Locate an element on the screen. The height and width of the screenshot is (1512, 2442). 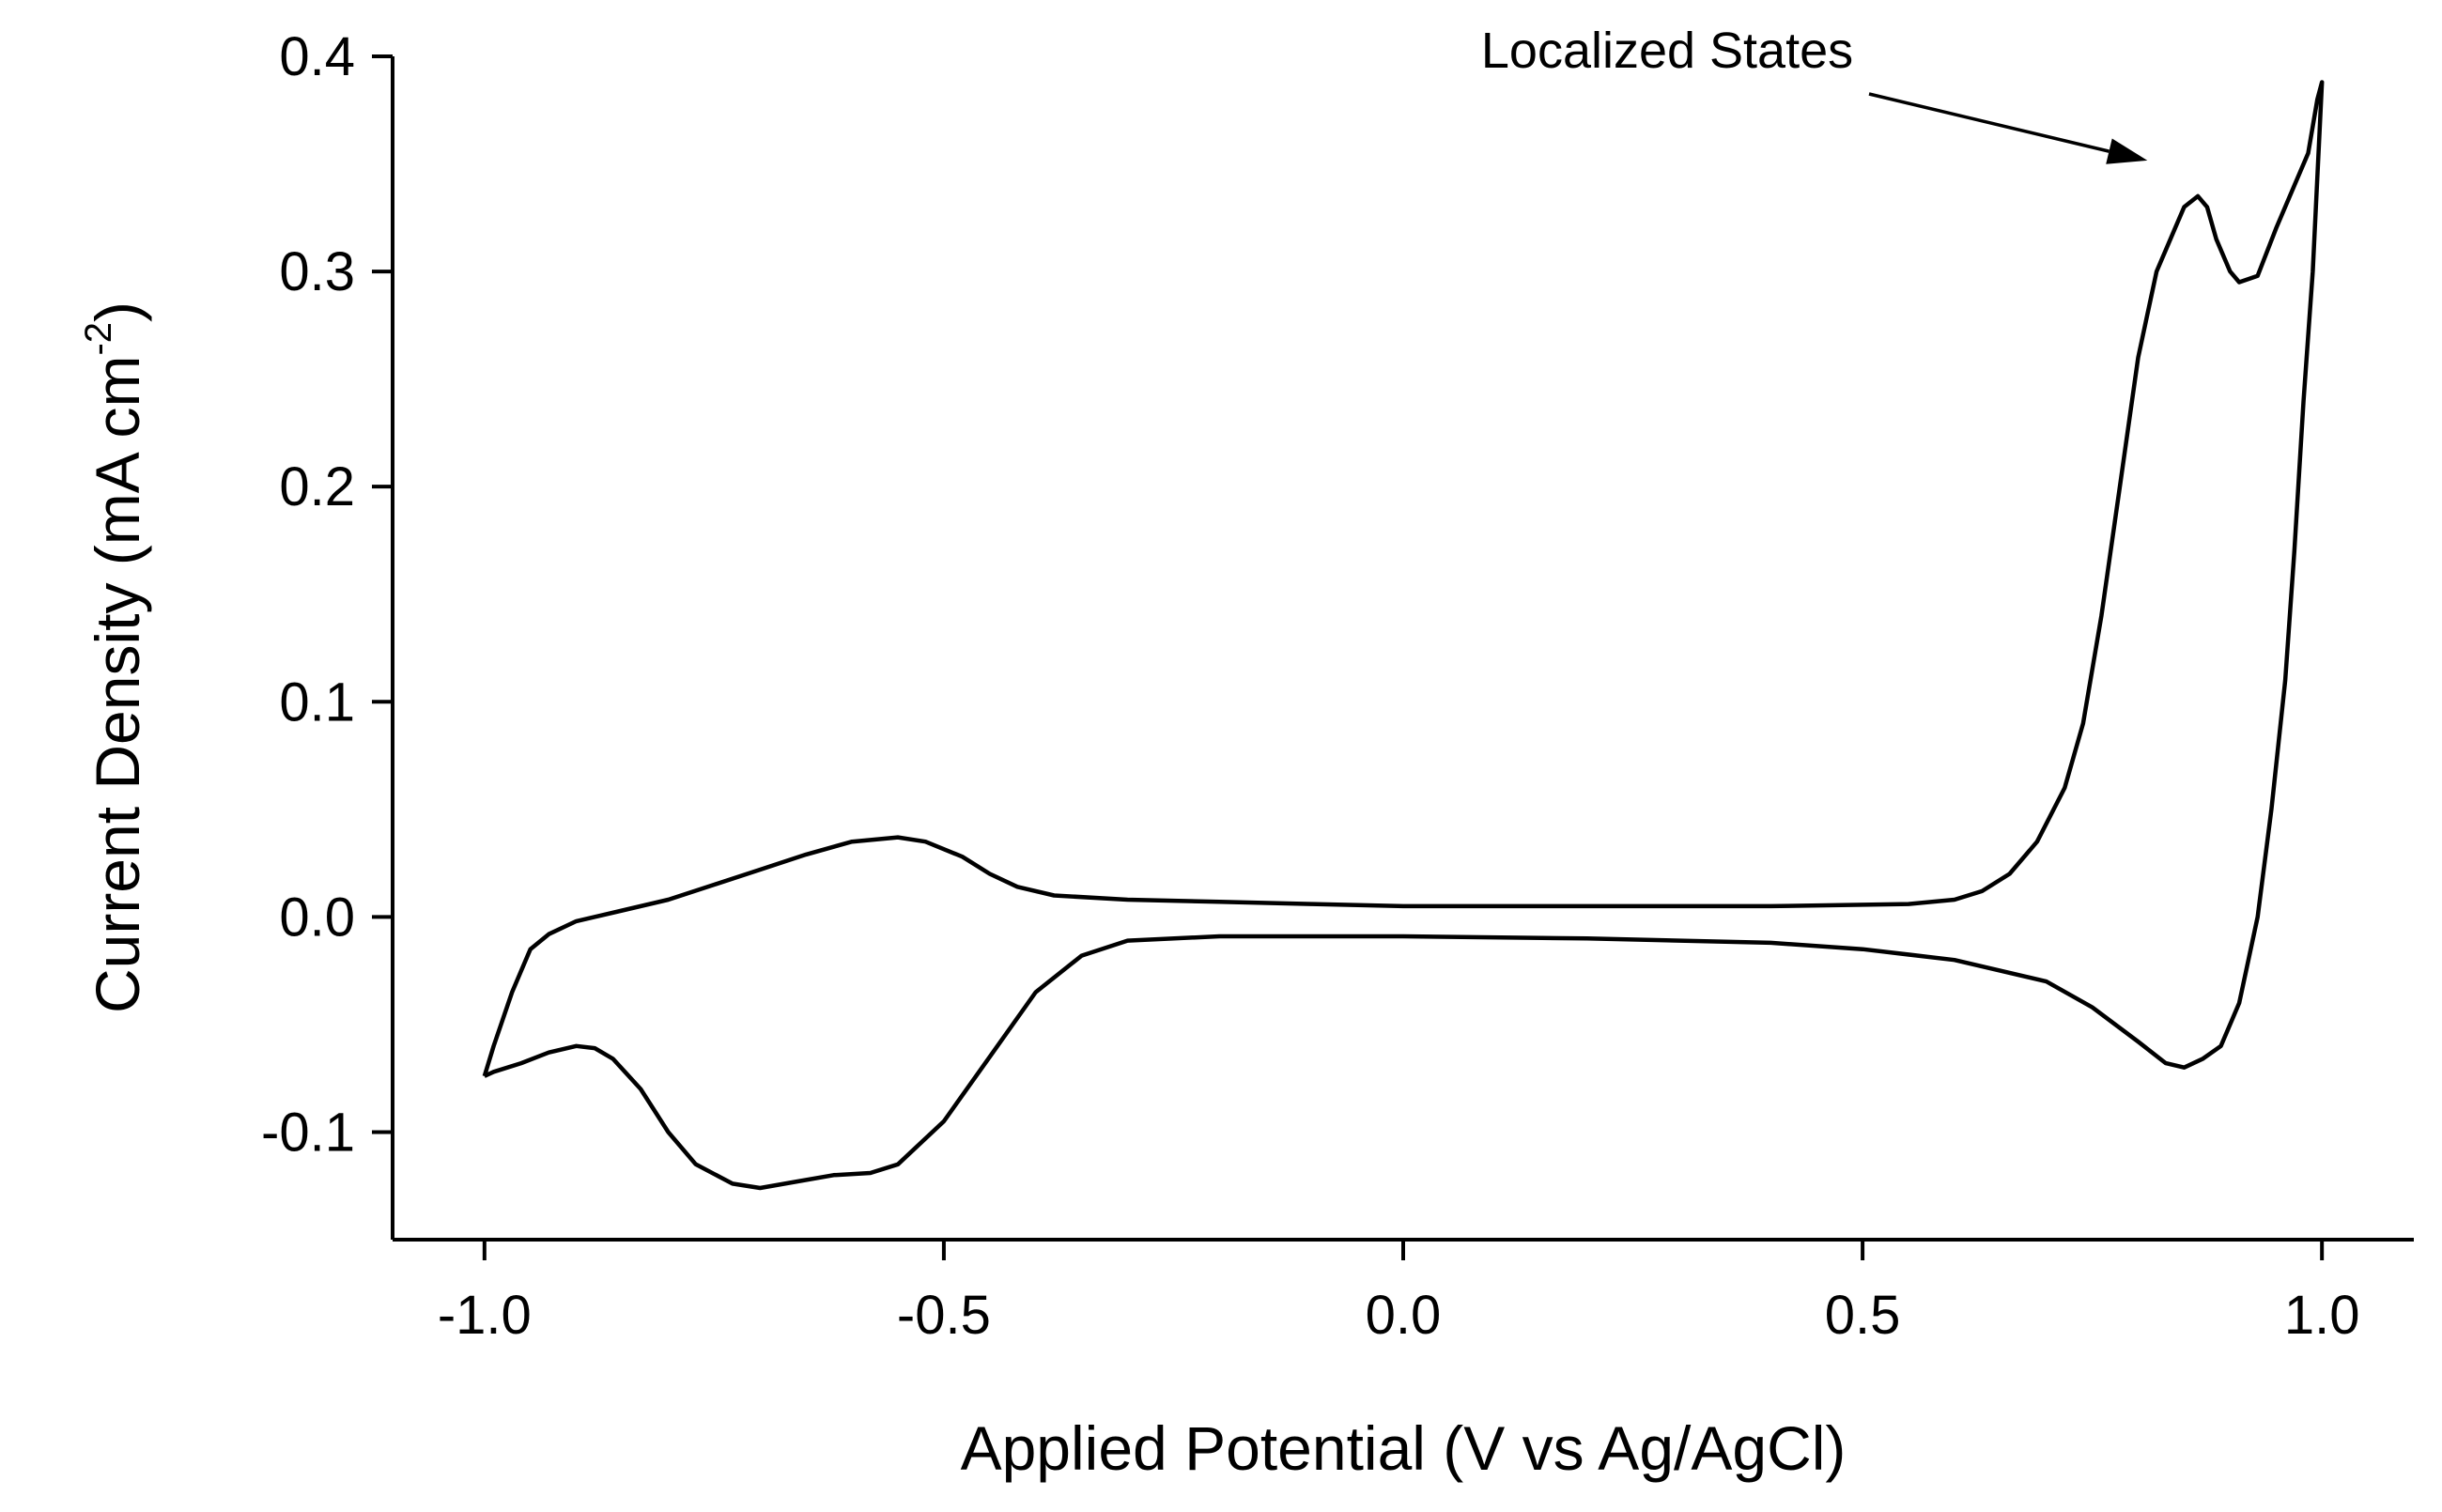
annotation-label: Localized States is located at coordinates (1667, 51).